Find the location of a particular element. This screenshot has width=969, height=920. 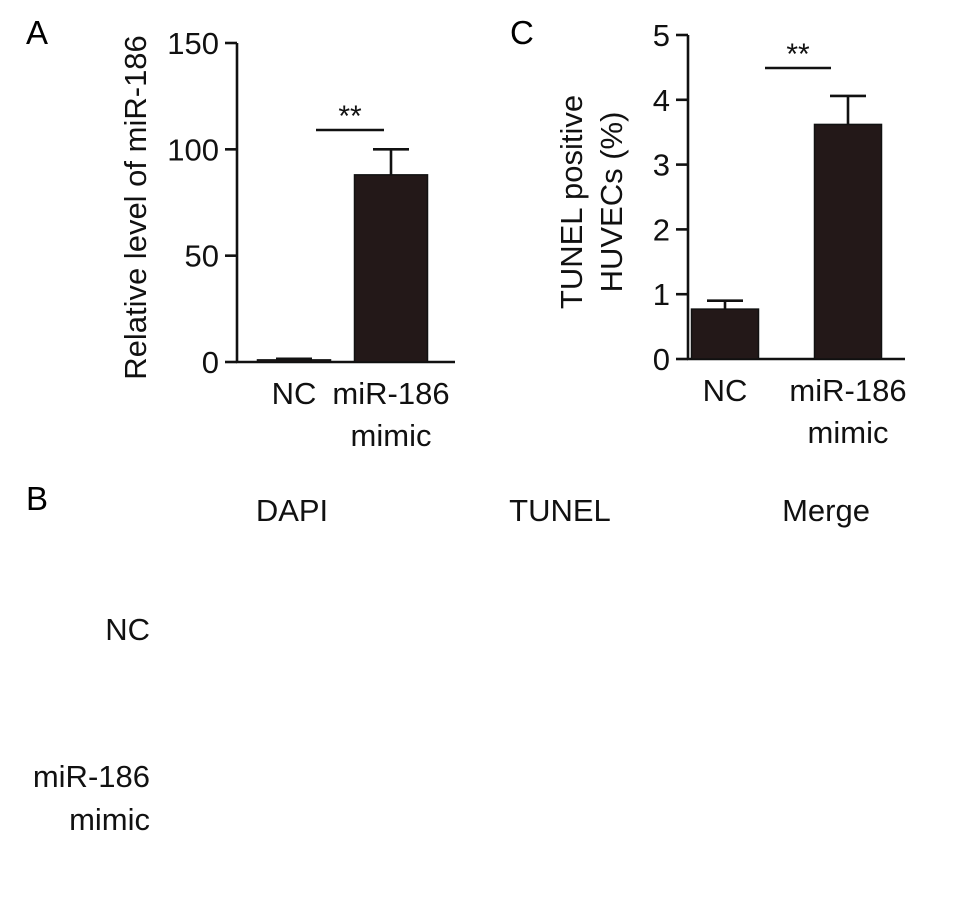

chart-a-ytick-label: 50 is located at coordinates (202, 256).